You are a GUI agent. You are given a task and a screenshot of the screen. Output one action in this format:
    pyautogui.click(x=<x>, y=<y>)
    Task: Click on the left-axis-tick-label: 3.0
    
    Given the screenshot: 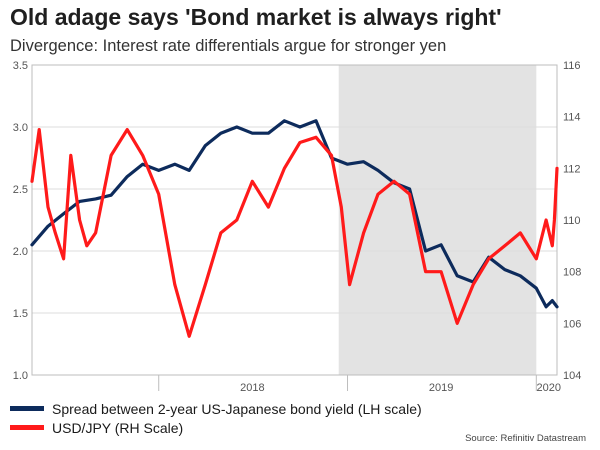 What is the action you would take?
    pyautogui.click(x=20, y=128)
    